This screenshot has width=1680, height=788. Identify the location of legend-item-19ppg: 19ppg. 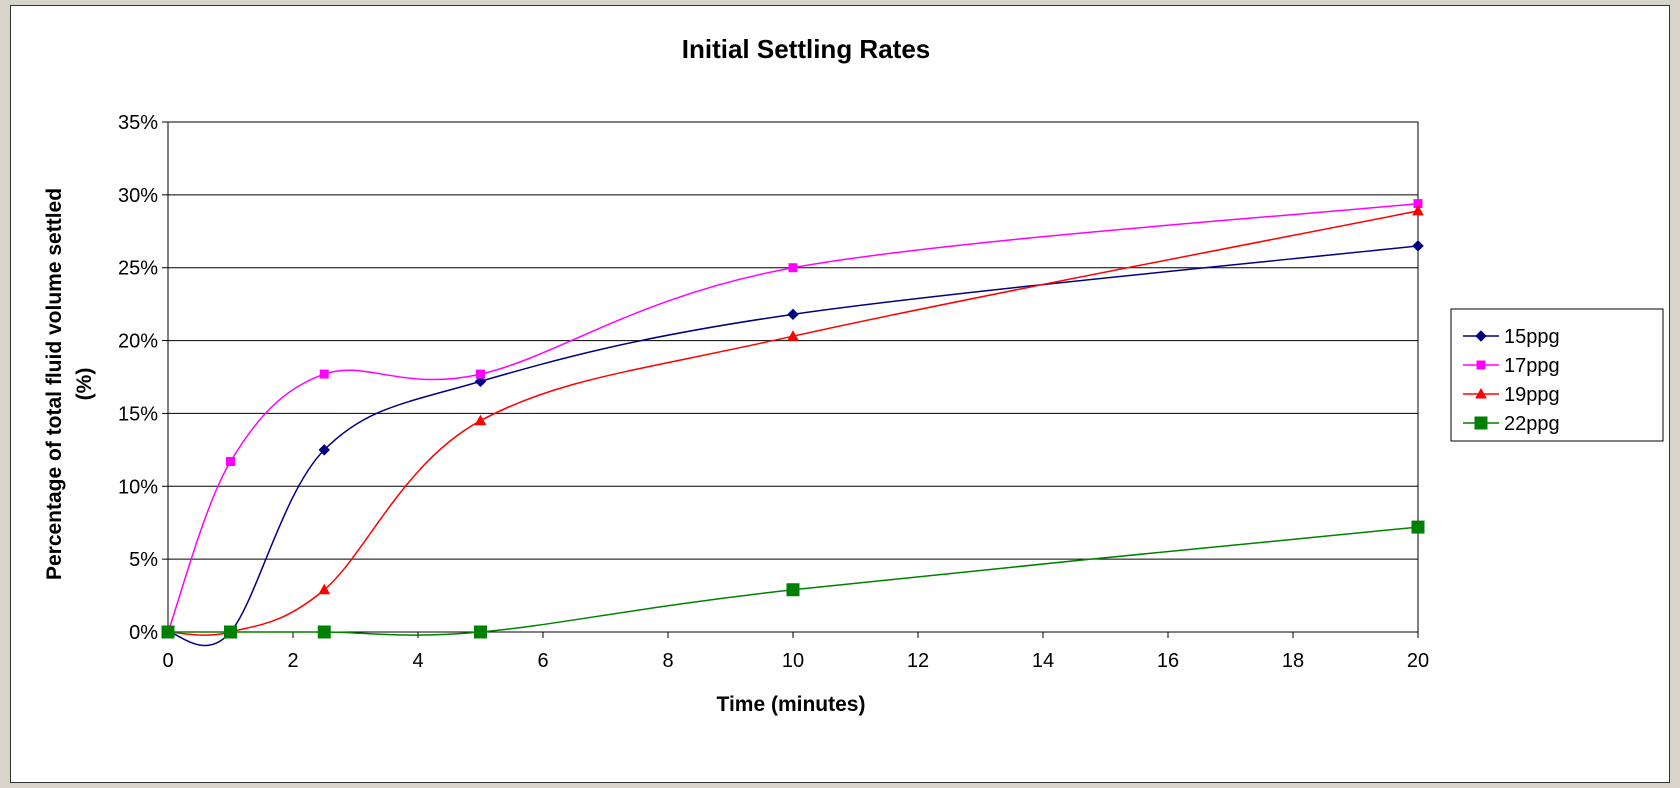
(1511, 395).